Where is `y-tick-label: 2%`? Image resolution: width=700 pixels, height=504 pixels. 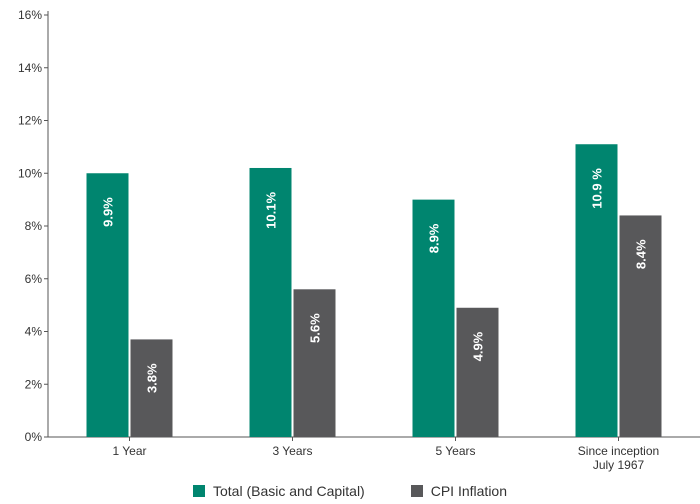 y-tick-label: 2% is located at coordinates (34, 384).